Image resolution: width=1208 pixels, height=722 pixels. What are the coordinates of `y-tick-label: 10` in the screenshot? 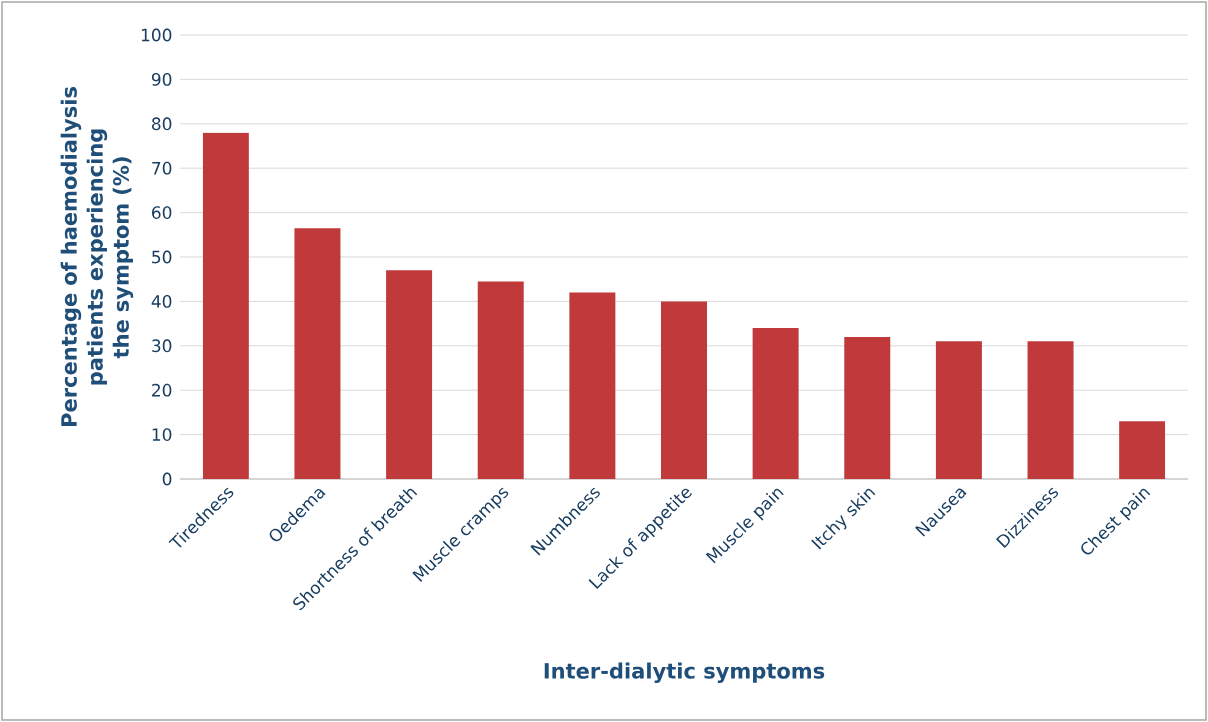 It's located at (162, 435).